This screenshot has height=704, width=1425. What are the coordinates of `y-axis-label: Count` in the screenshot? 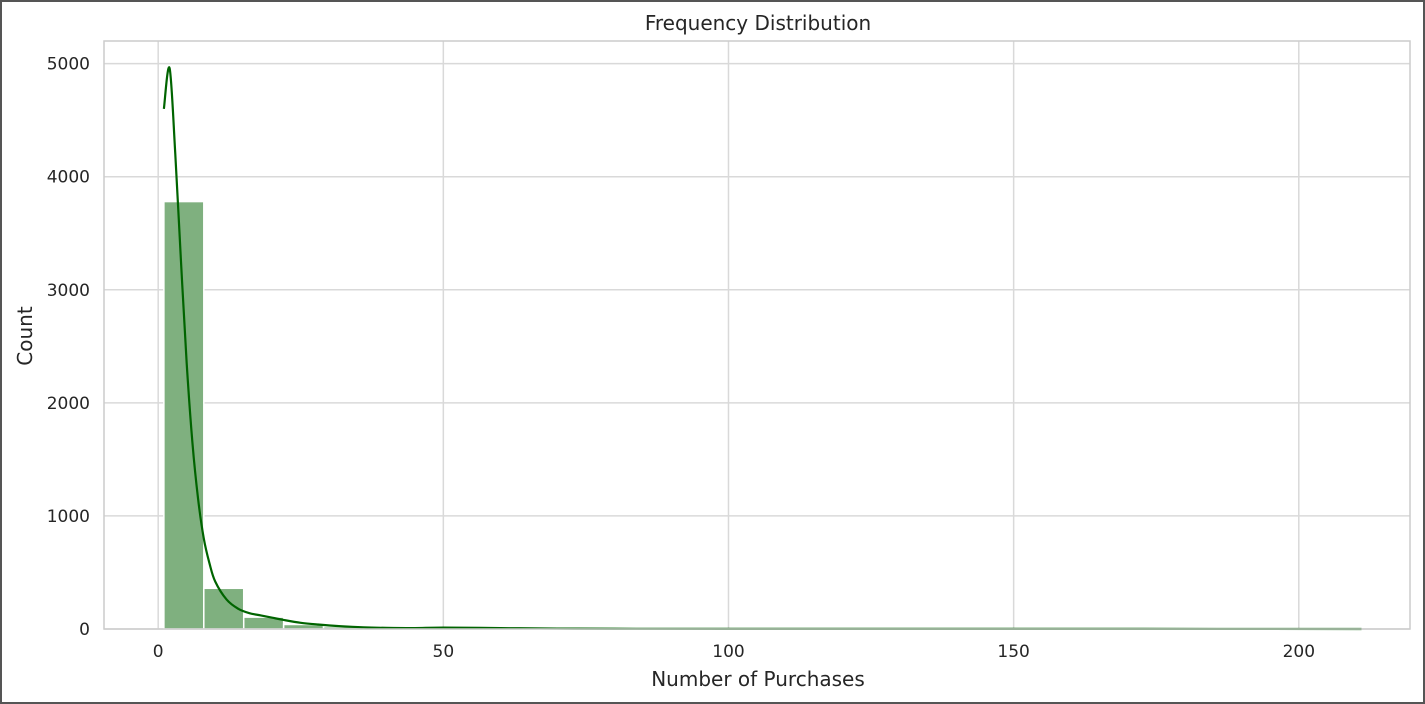 It's located at (25, 336).